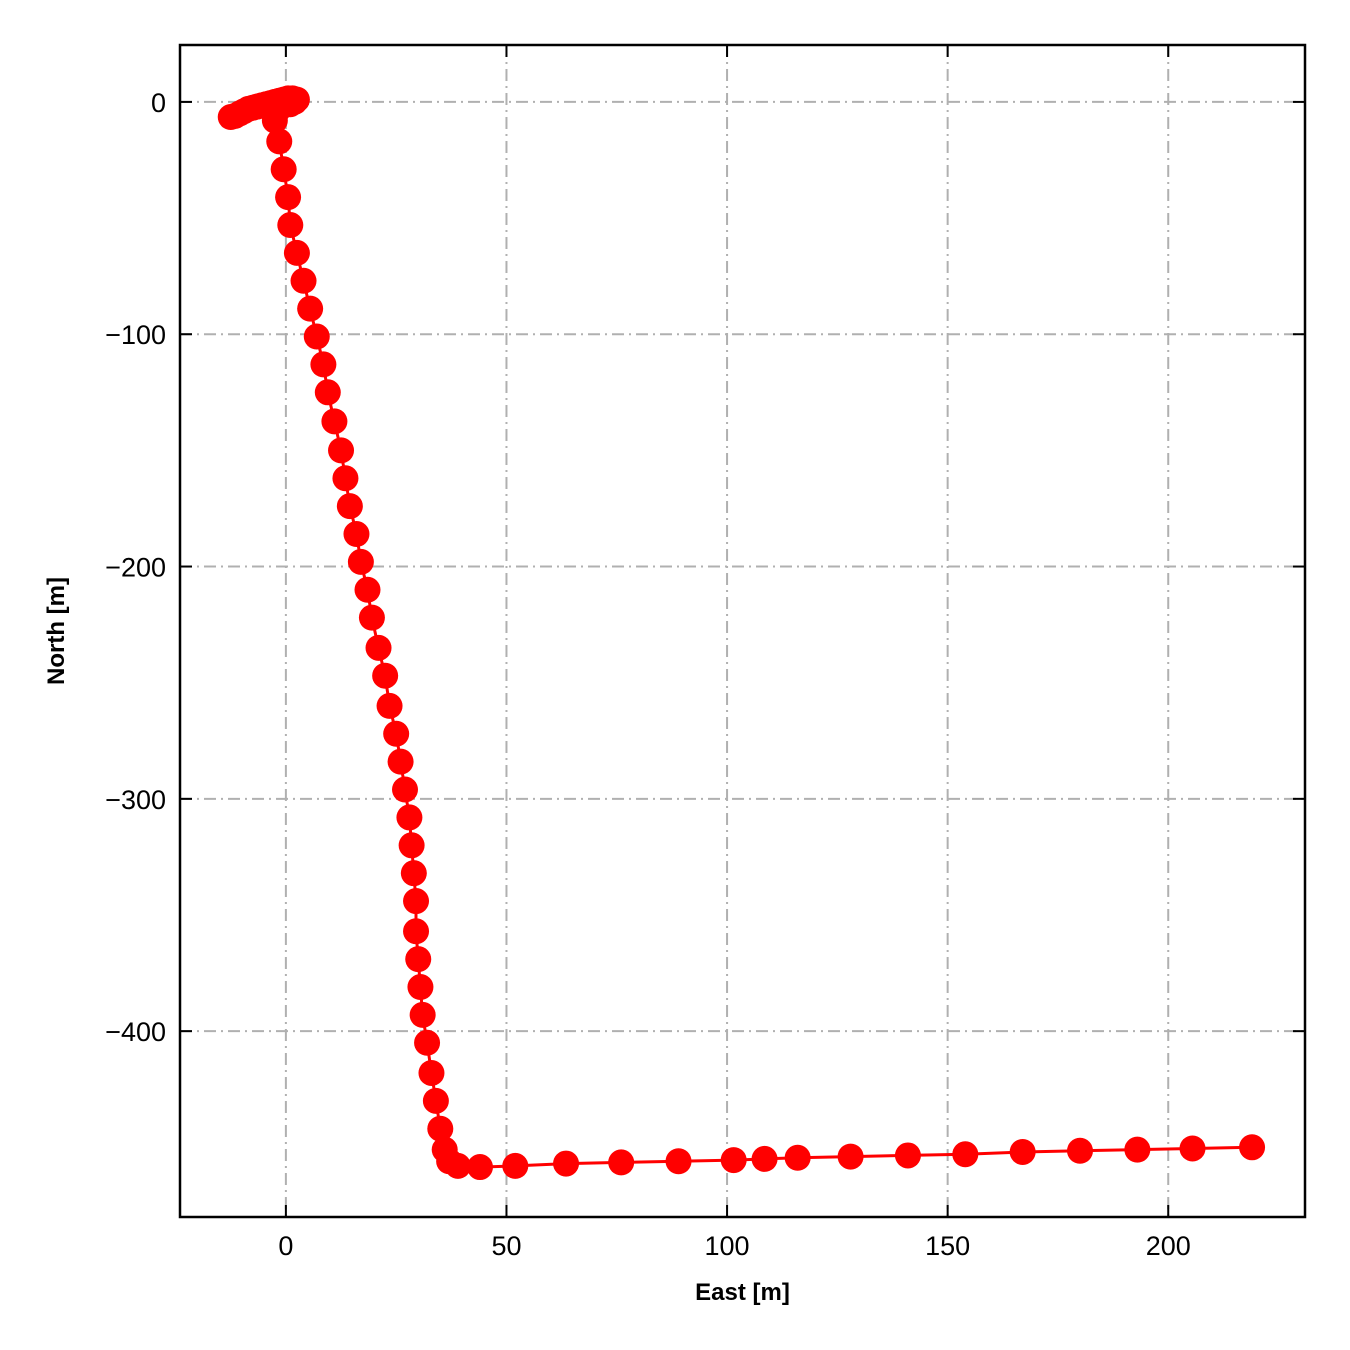 The image size is (1350, 1350). I want to click on x-tick-label-3: 150, so click(947, 1246).